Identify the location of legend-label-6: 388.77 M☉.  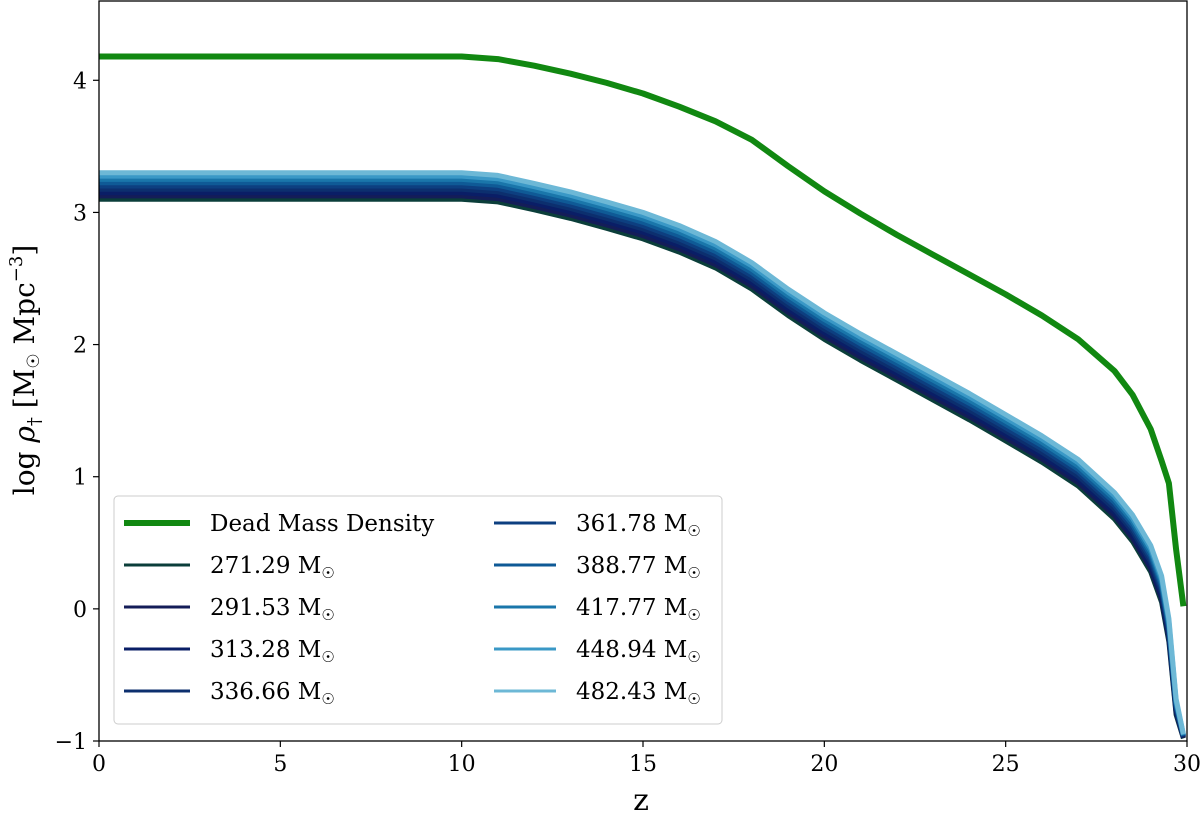
(638, 567).